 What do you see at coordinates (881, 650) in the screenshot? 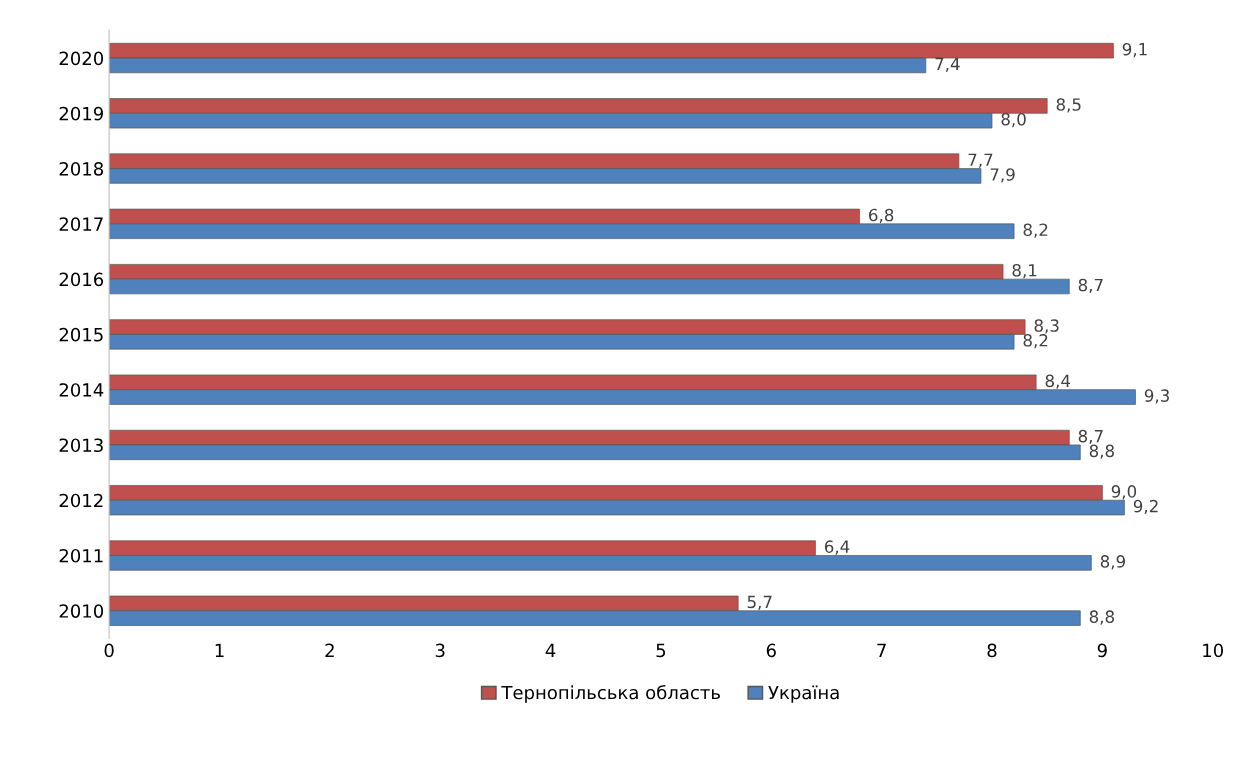
I see `x-tick-label: 7` at bounding box center [881, 650].